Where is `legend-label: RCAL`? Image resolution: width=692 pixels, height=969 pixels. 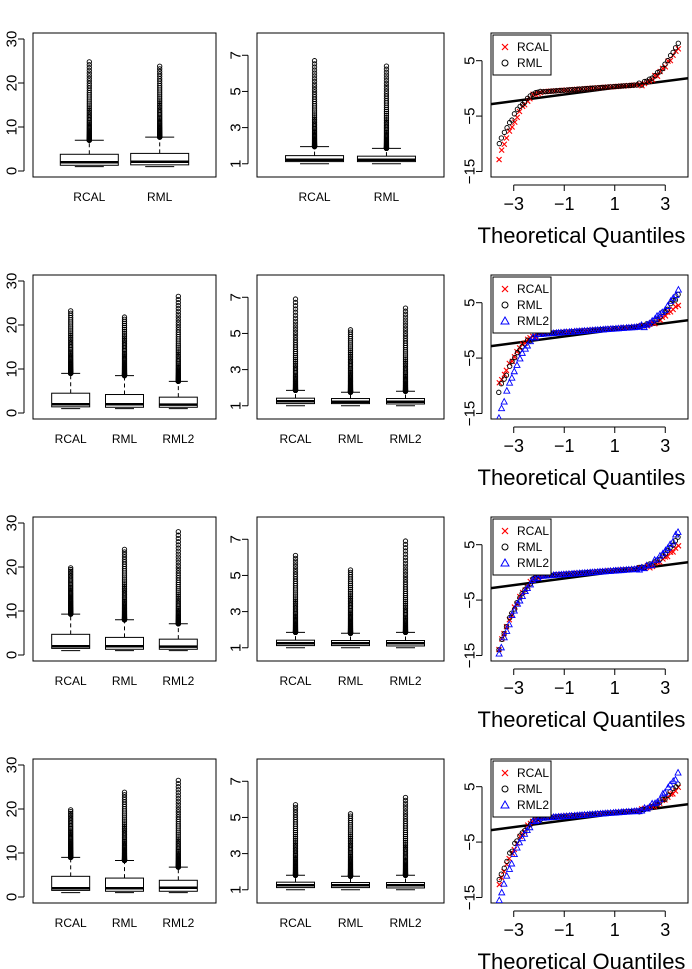
legend-label: RCAL is located at coordinates (533, 289).